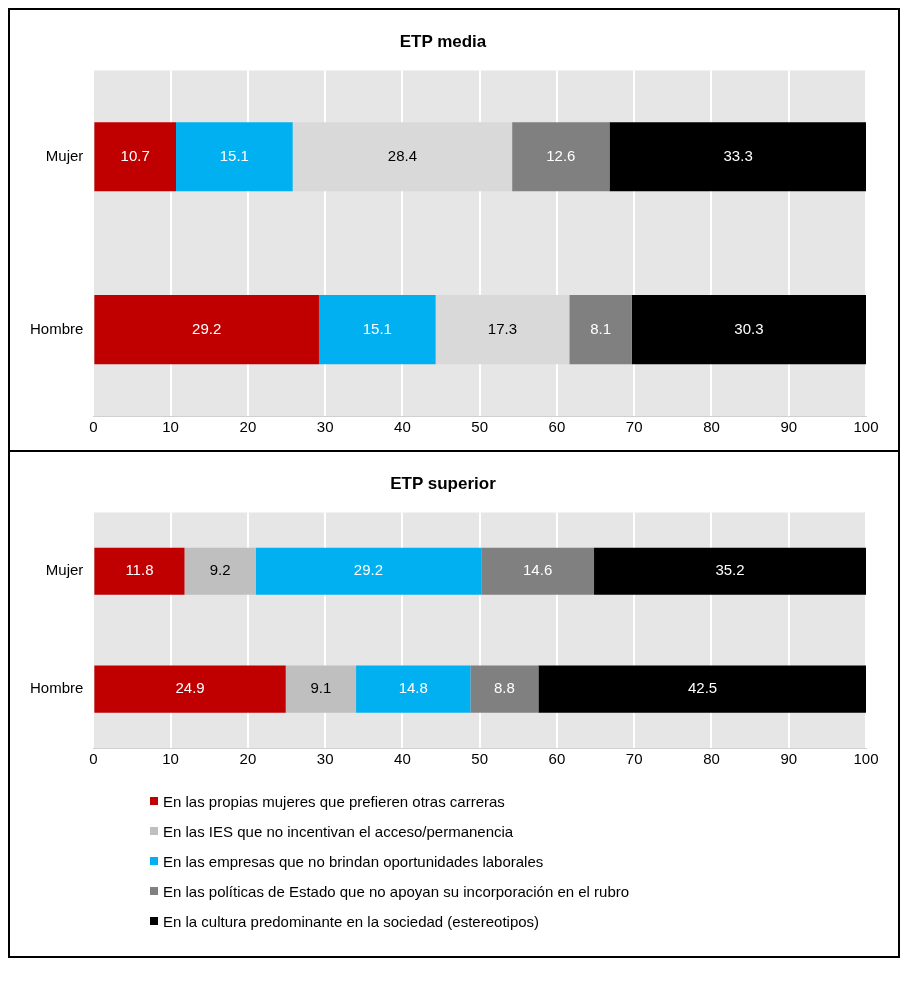  I want to click on legend-label: En las IES que no incentivan el acceso/permanencia, so click(338, 831).